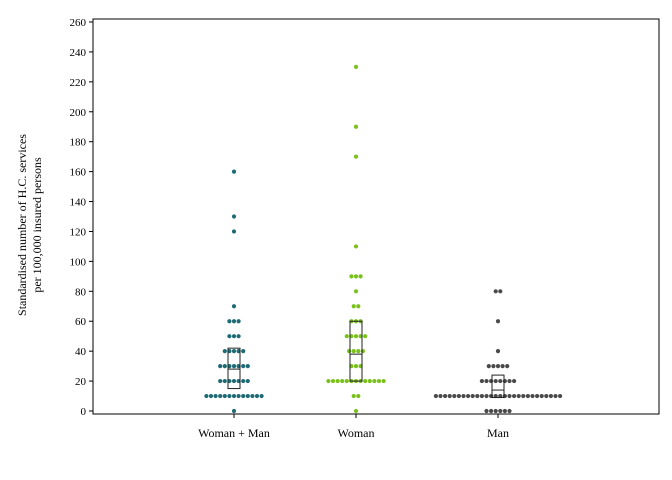  What do you see at coordinates (353, 427) in the screenshot?
I see `x-axis: Woman + Man Woman Man` at bounding box center [353, 427].